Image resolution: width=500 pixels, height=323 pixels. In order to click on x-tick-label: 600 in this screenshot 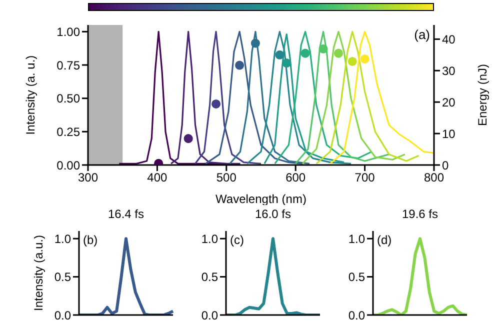, I will do `click(296, 177)`.